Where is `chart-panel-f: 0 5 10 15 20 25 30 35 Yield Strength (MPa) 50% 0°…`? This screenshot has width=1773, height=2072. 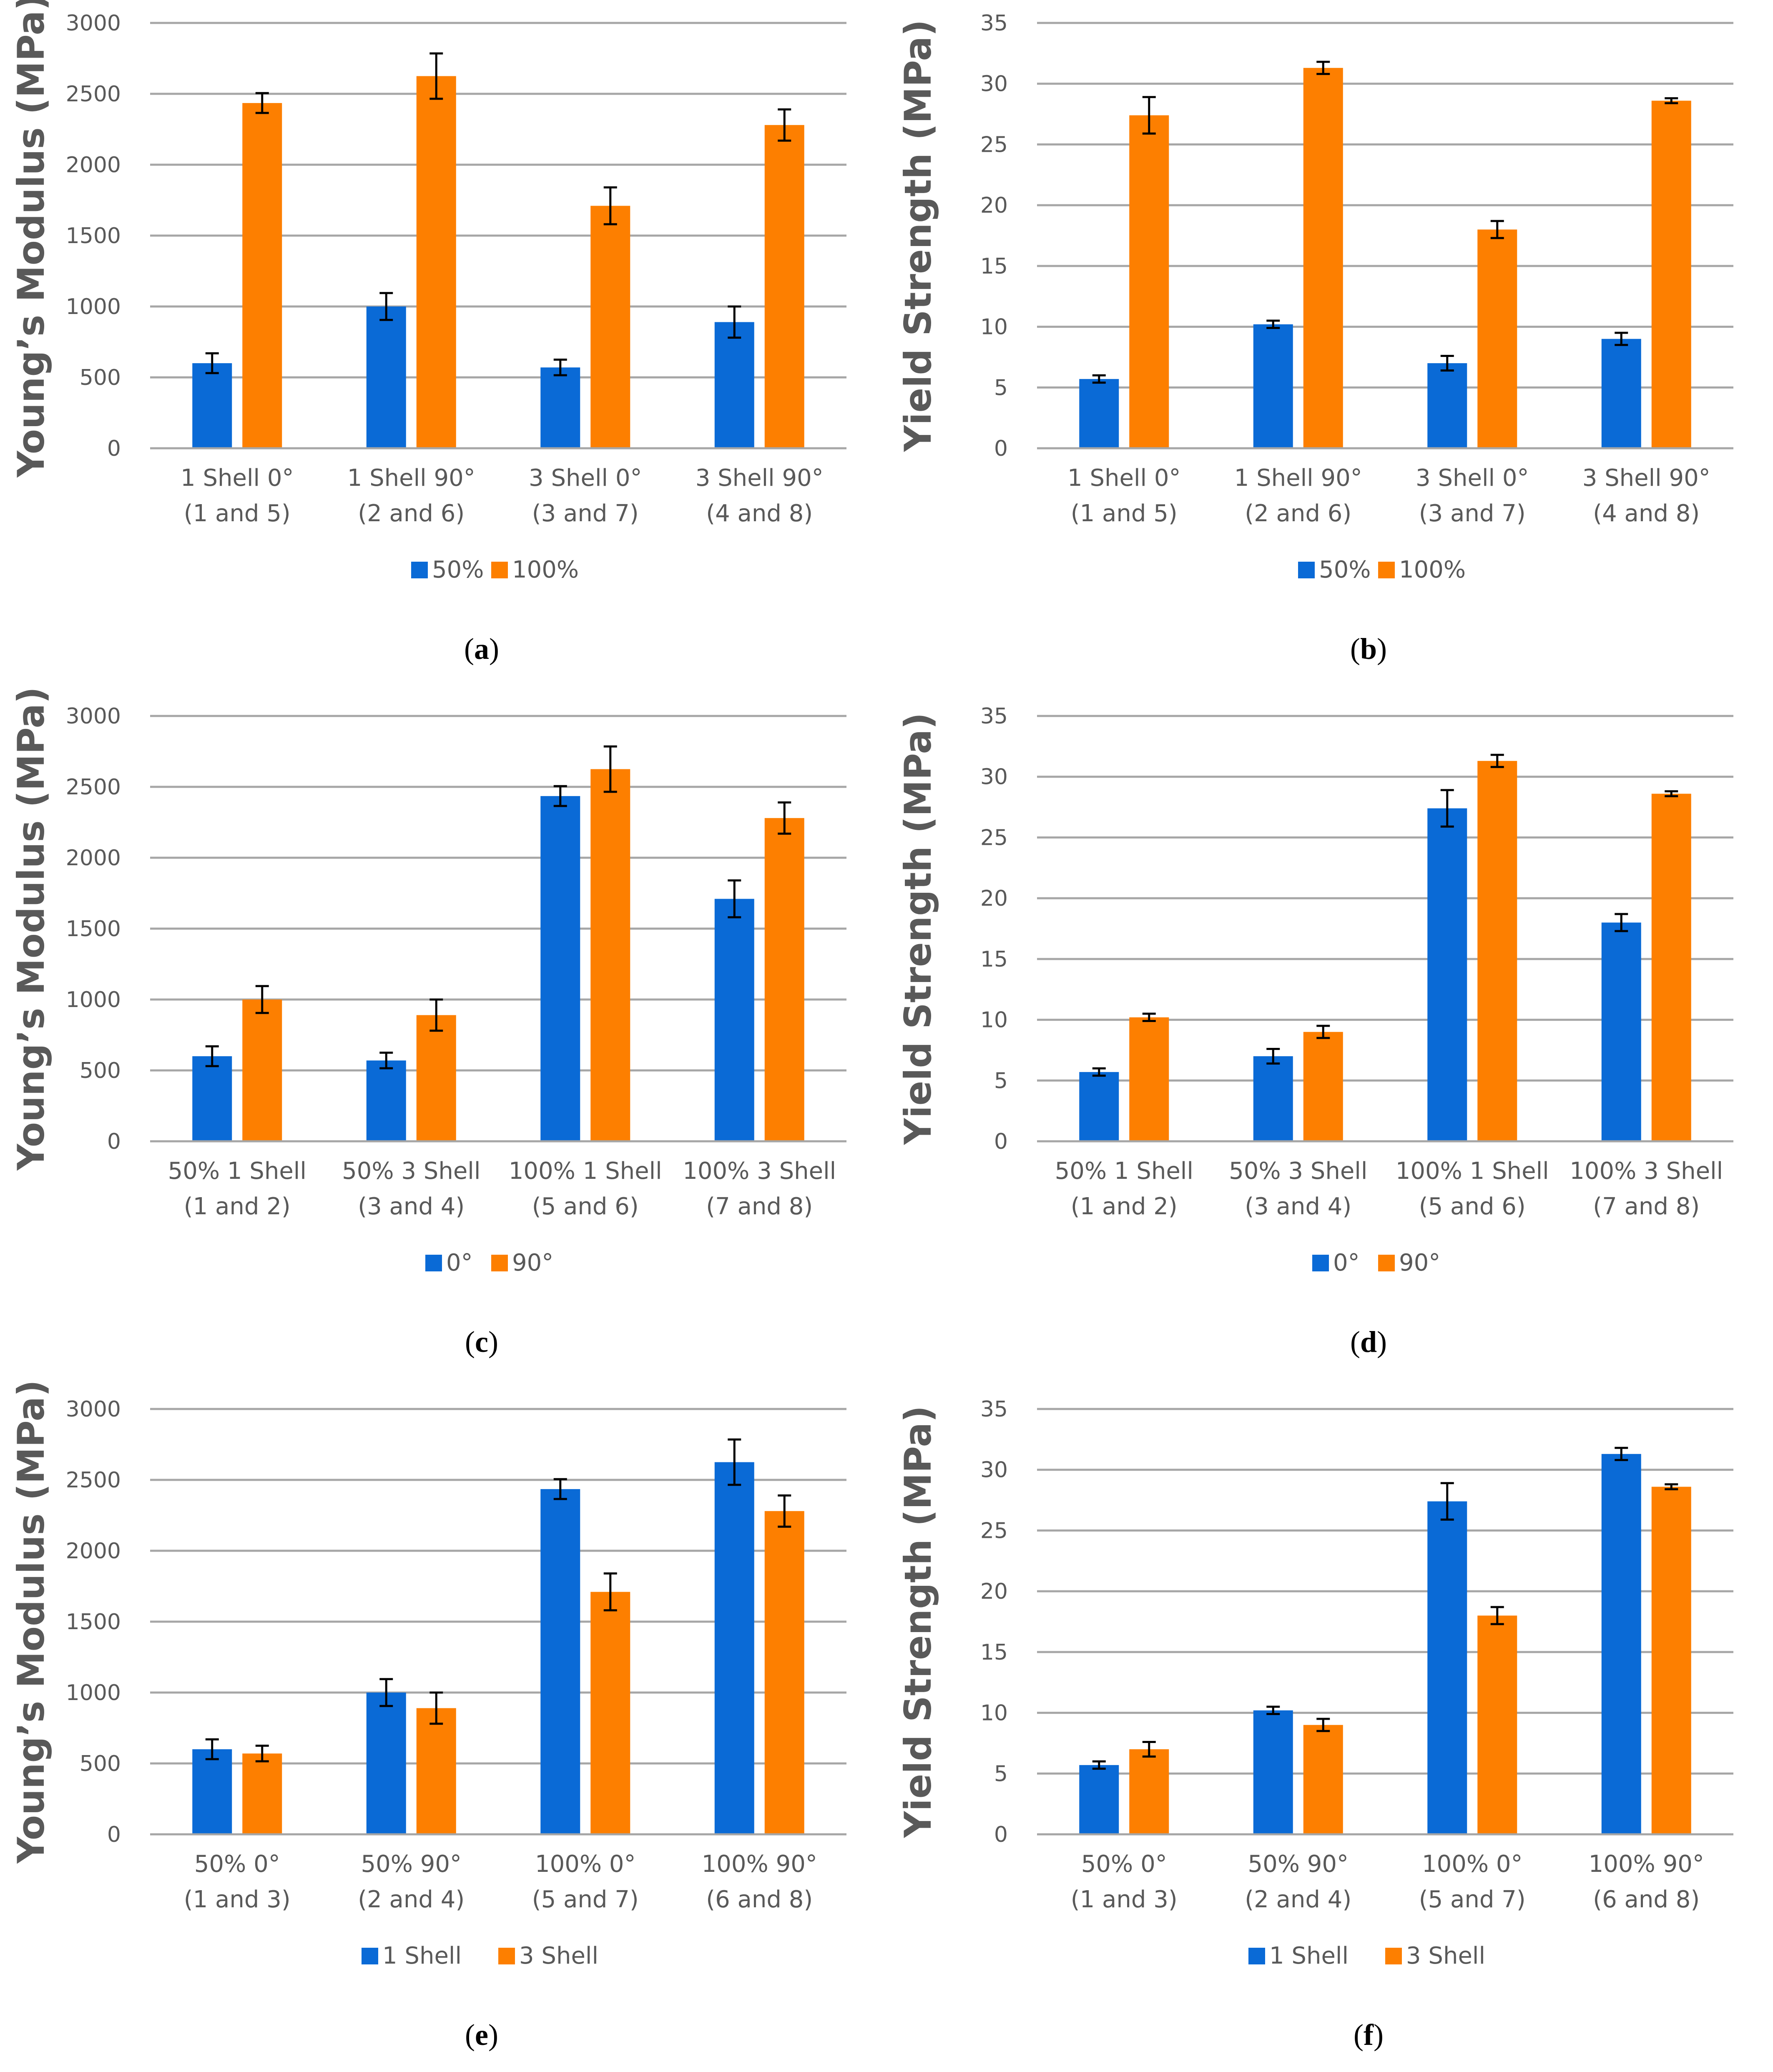
chart-panel-f: 0 5 10 15 20 25 30 35 Yield Strength (MPa) 50% 0°… is located at coordinates (1315, 1724).